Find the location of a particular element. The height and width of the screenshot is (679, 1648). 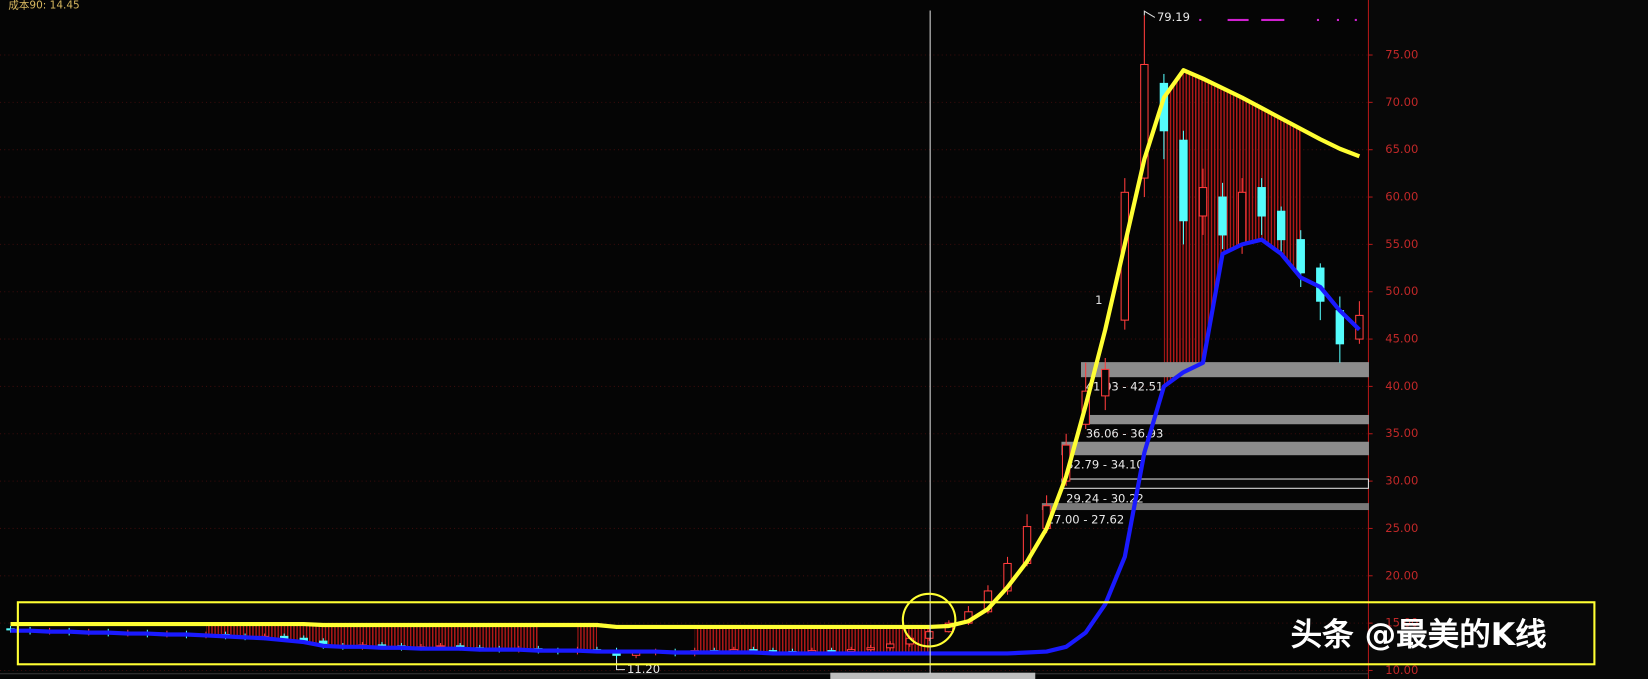

min-label: 11.20 is located at coordinates (643, 669).